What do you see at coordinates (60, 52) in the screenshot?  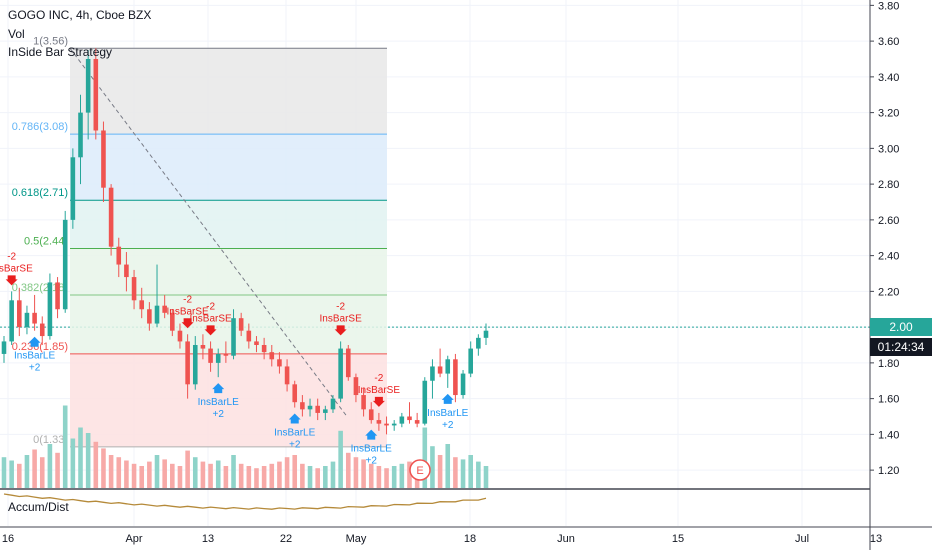 I see `strategy-legend: InSide Bar Strategy` at bounding box center [60, 52].